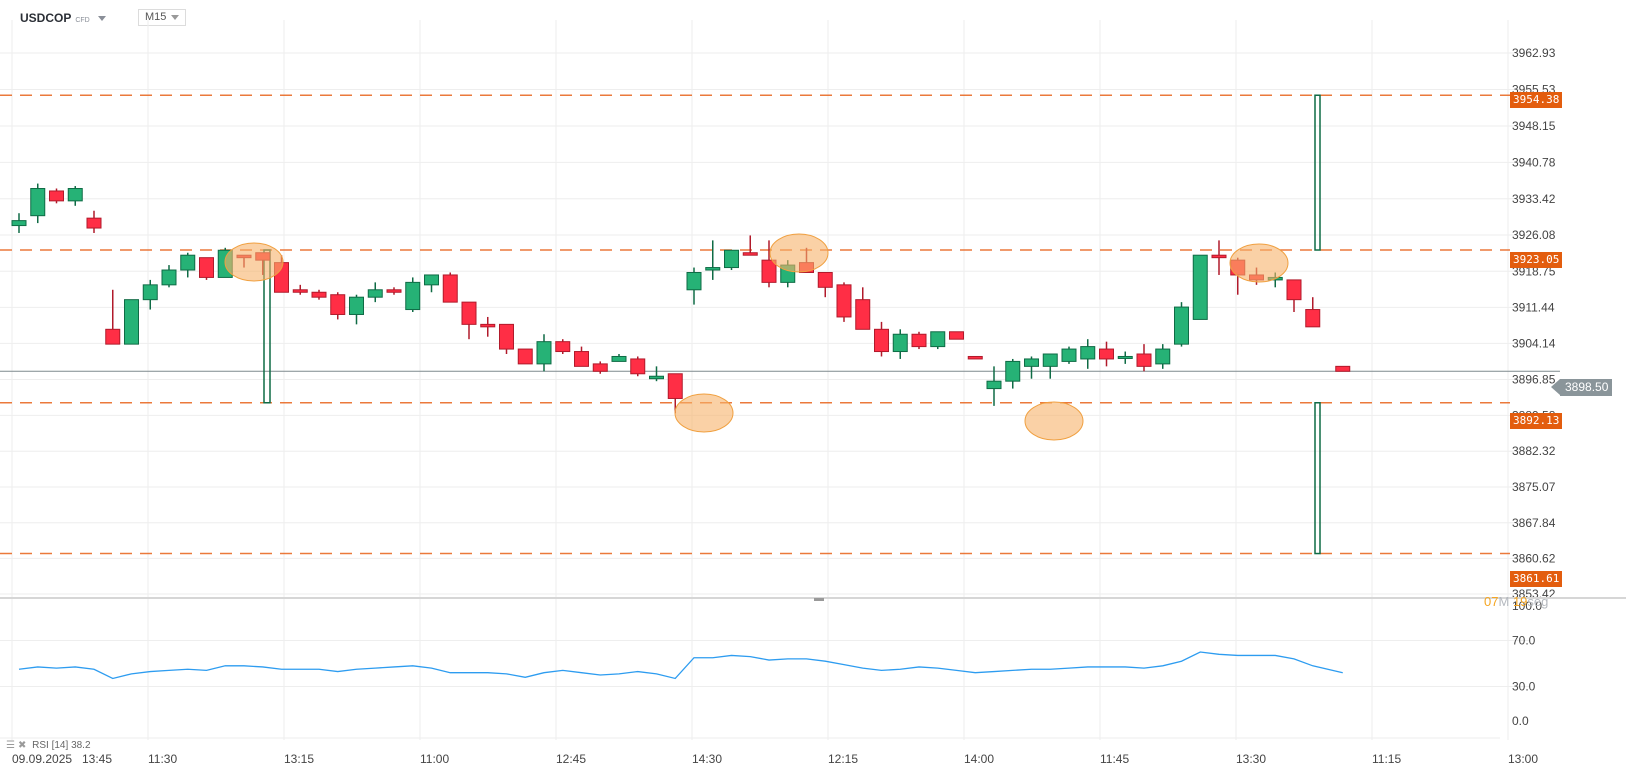 The image size is (1626, 779). Describe the element at coordinates (101, 19) in the screenshot. I see `chevron-down-icon` at that location.